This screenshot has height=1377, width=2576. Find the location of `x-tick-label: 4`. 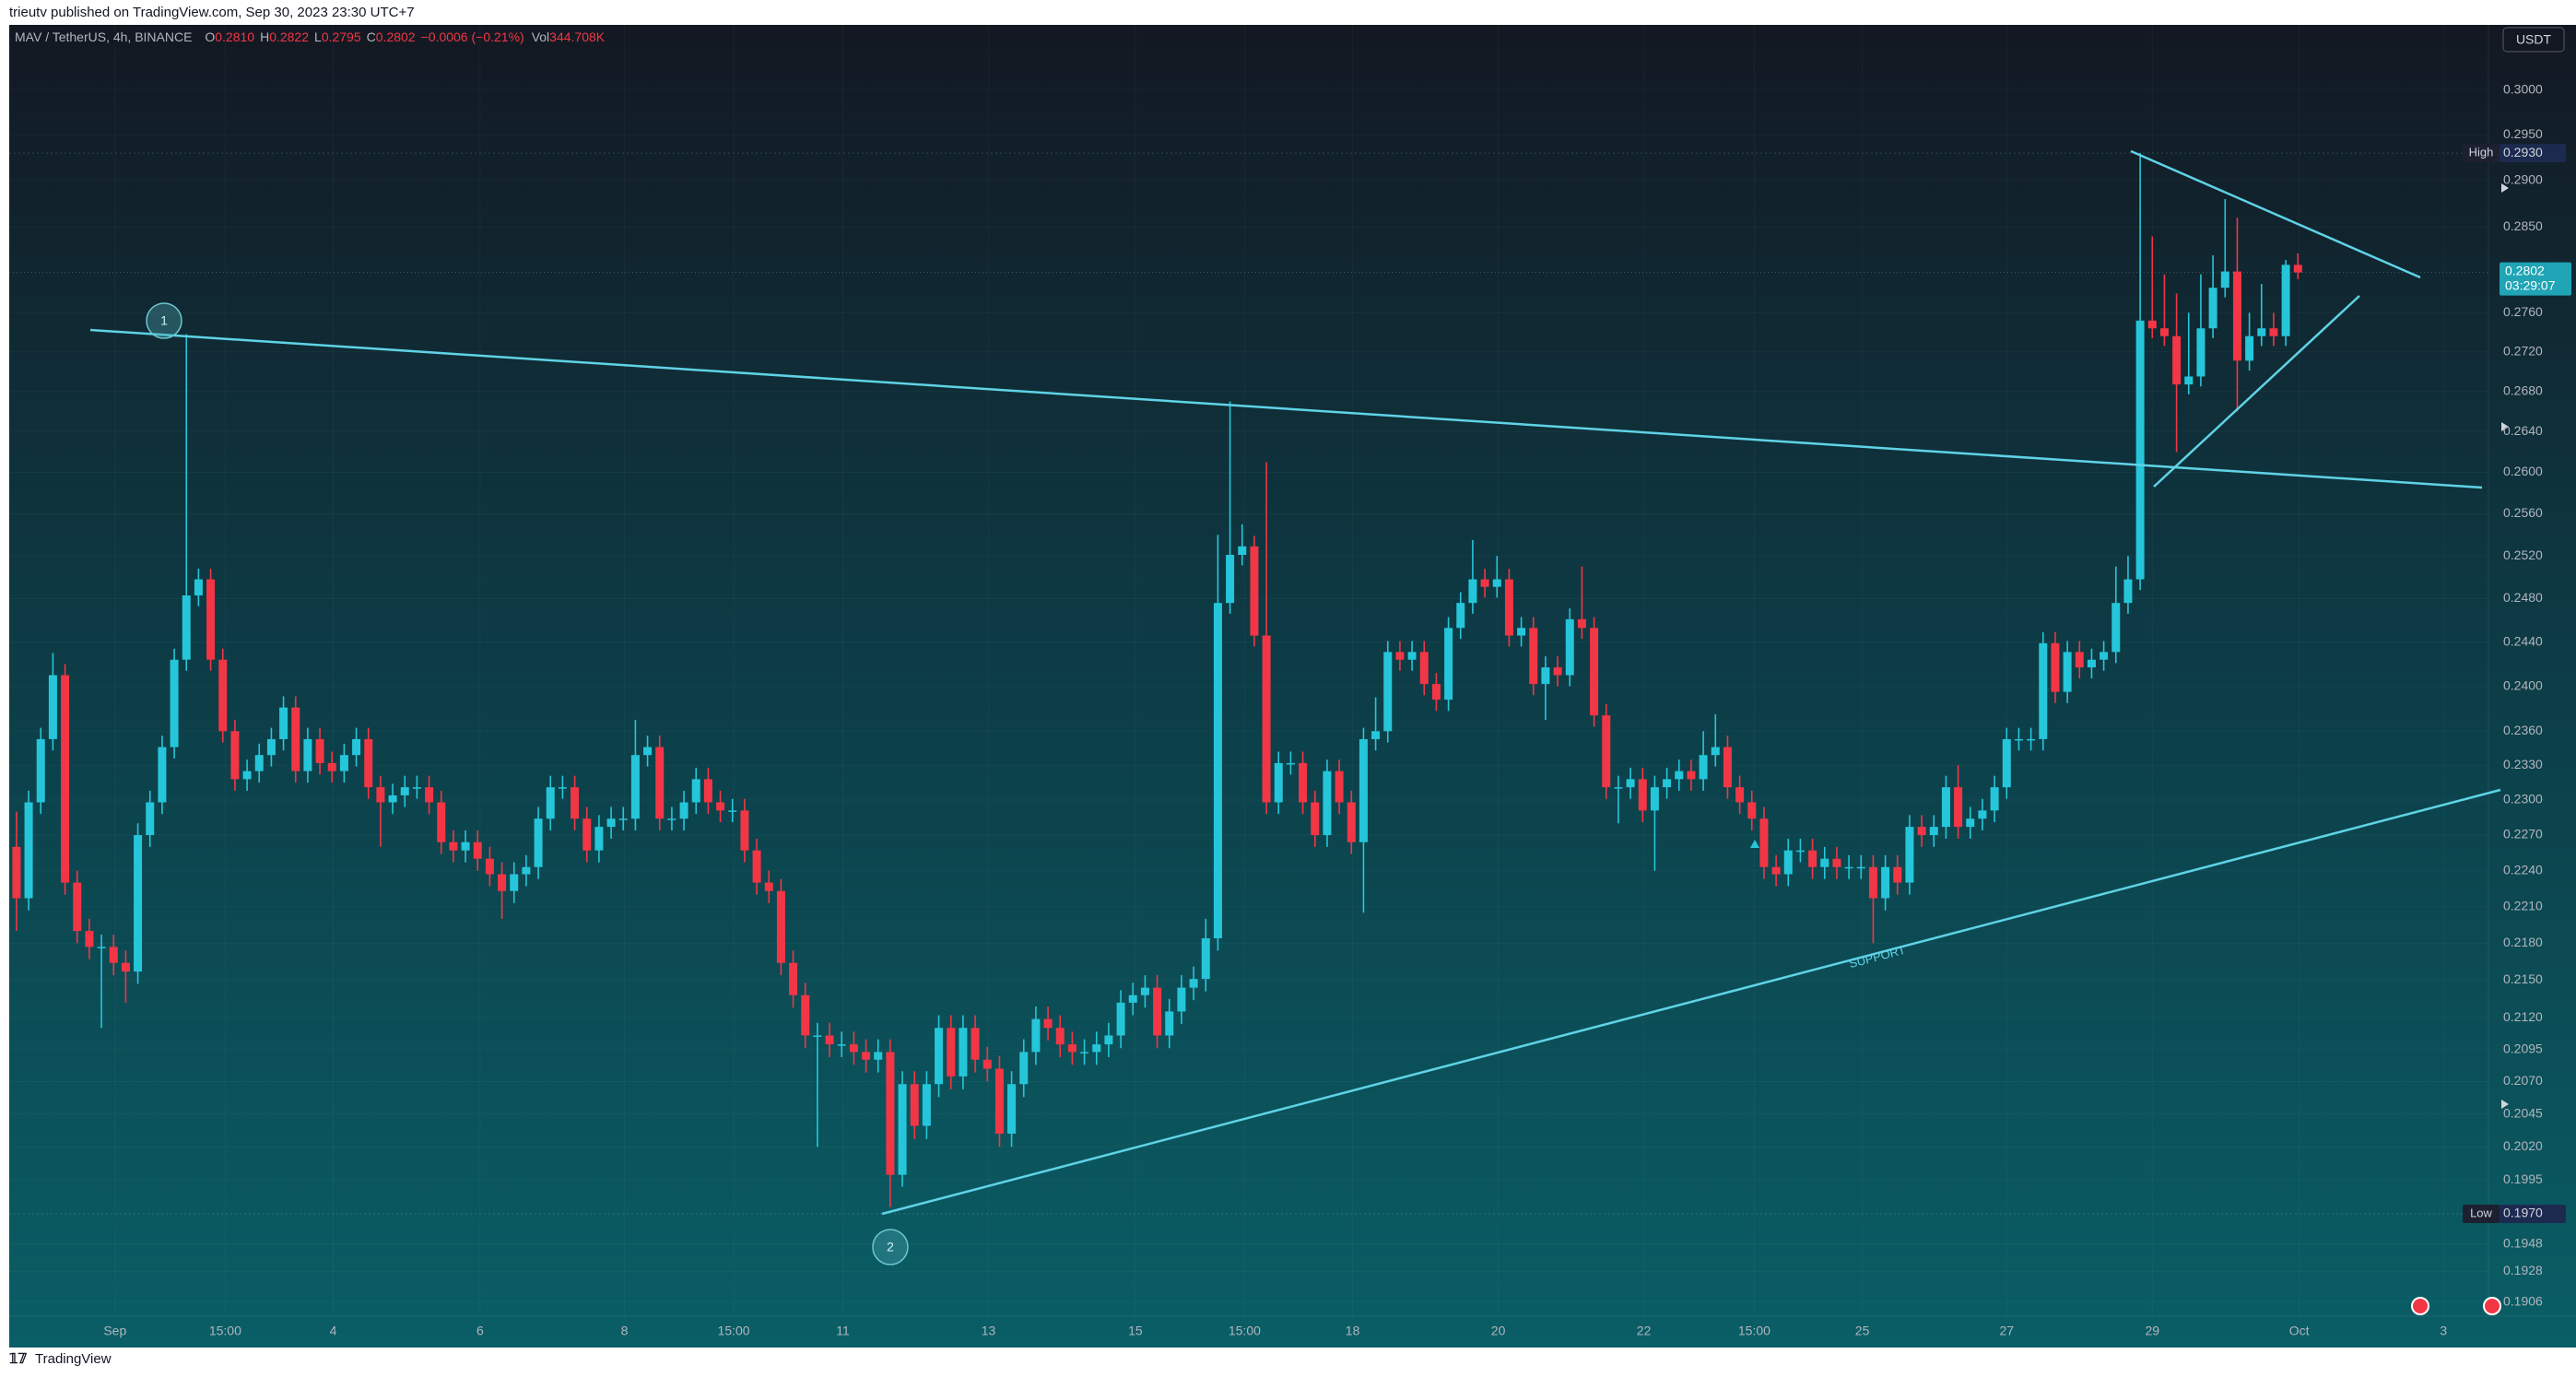

x-tick-label: 4 is located at coordinates (333, 1331).